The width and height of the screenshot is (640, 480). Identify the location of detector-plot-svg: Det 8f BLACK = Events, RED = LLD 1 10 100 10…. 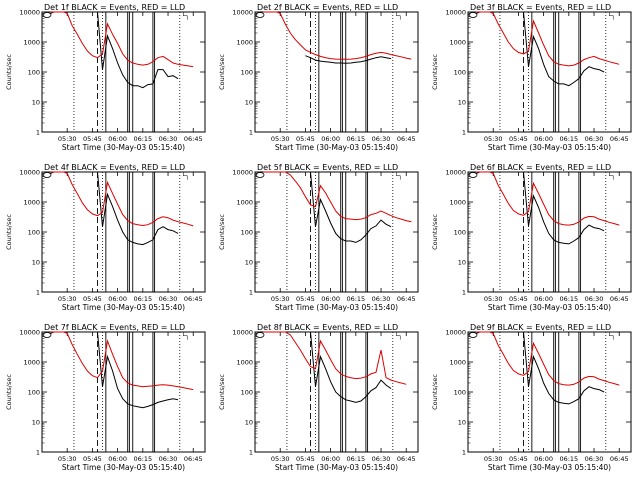
(318, 397).